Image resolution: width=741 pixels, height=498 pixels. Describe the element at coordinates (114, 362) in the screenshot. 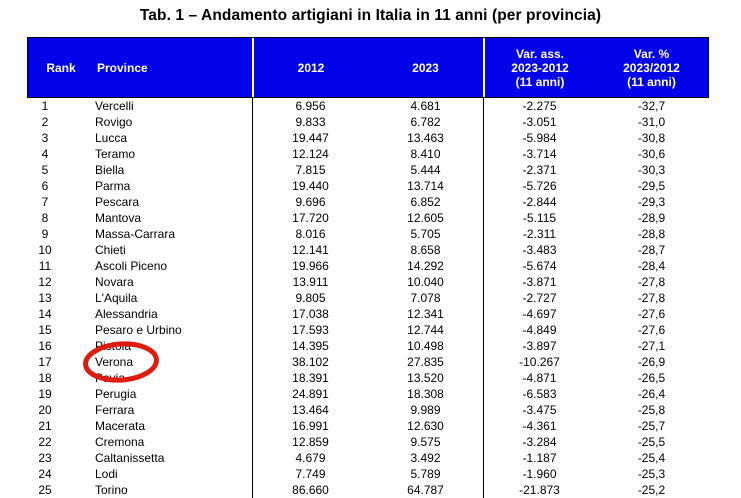

I see `cell-province: Verona` at that location.